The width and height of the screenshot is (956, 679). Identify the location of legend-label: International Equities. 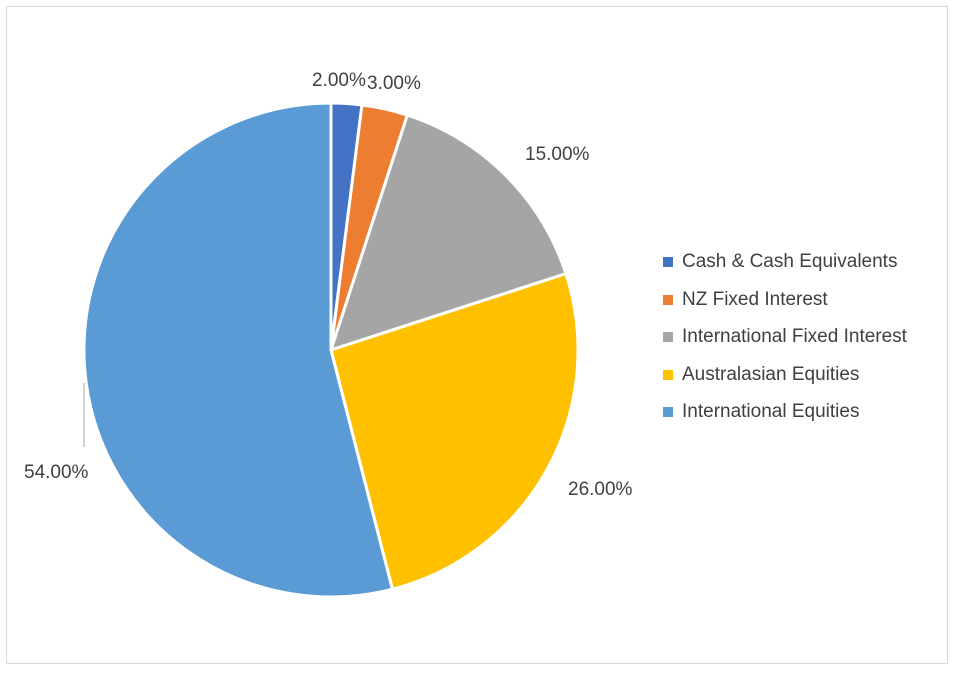
(771, 411).